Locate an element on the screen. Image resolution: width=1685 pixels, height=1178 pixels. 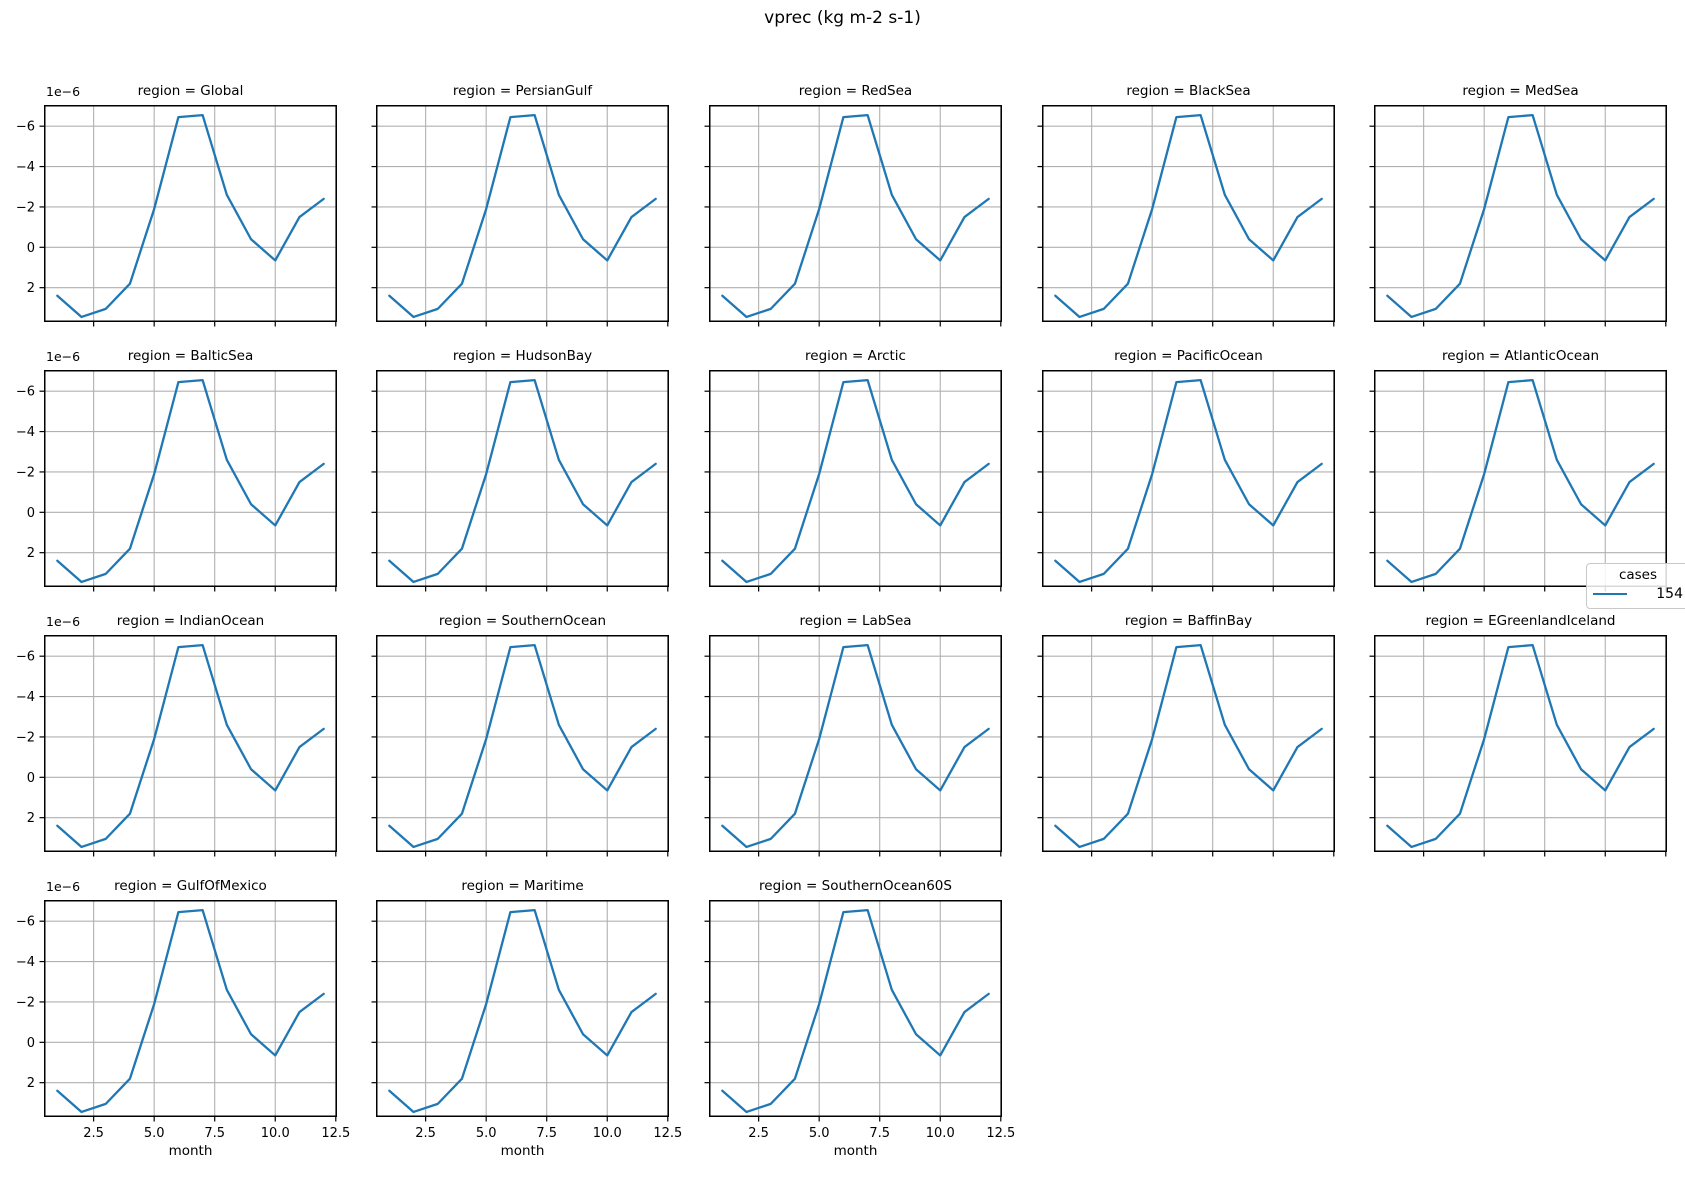
facet-title: region = BlackSea is located at coordinates (1188, 91).